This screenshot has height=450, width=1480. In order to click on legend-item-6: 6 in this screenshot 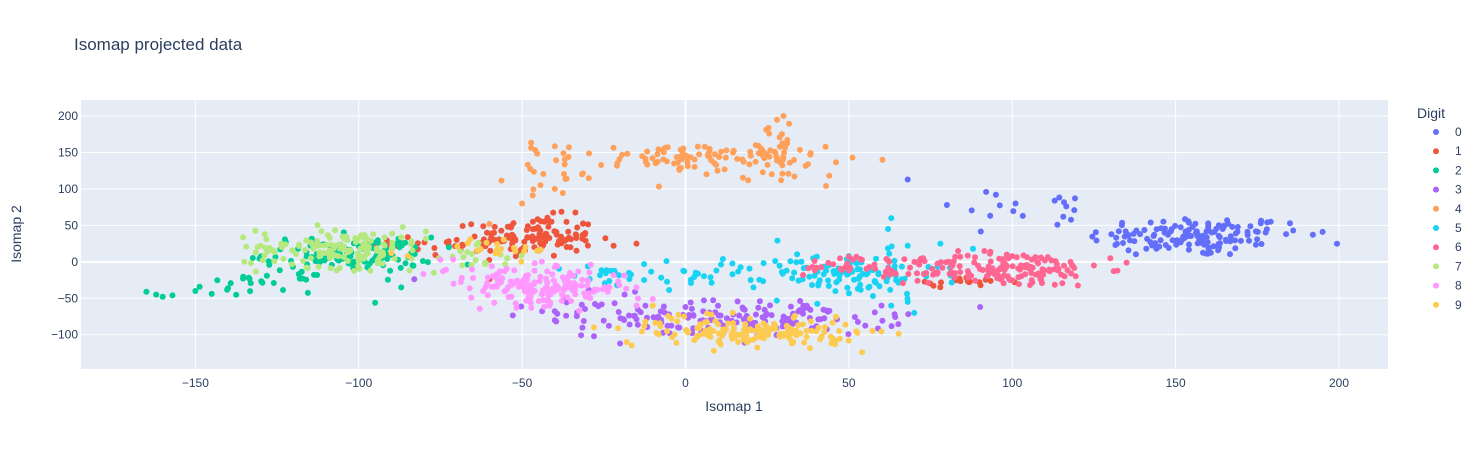, I will do `click(1447, 247)`.